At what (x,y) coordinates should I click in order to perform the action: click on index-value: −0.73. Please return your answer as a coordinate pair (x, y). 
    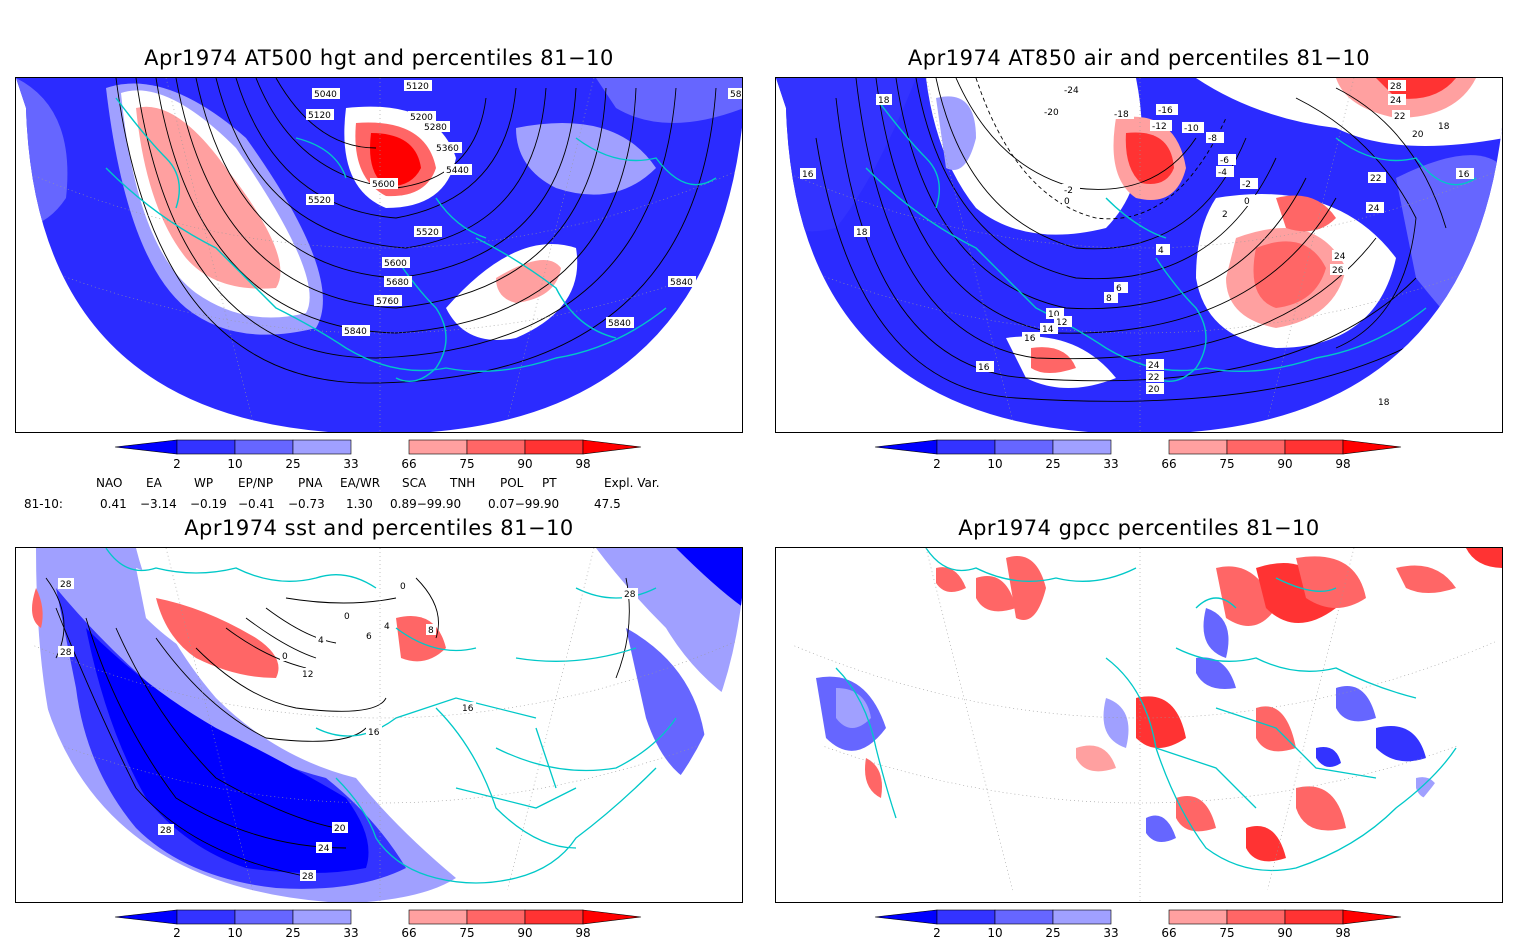
    Looking at the image, I should click on (306, 504).